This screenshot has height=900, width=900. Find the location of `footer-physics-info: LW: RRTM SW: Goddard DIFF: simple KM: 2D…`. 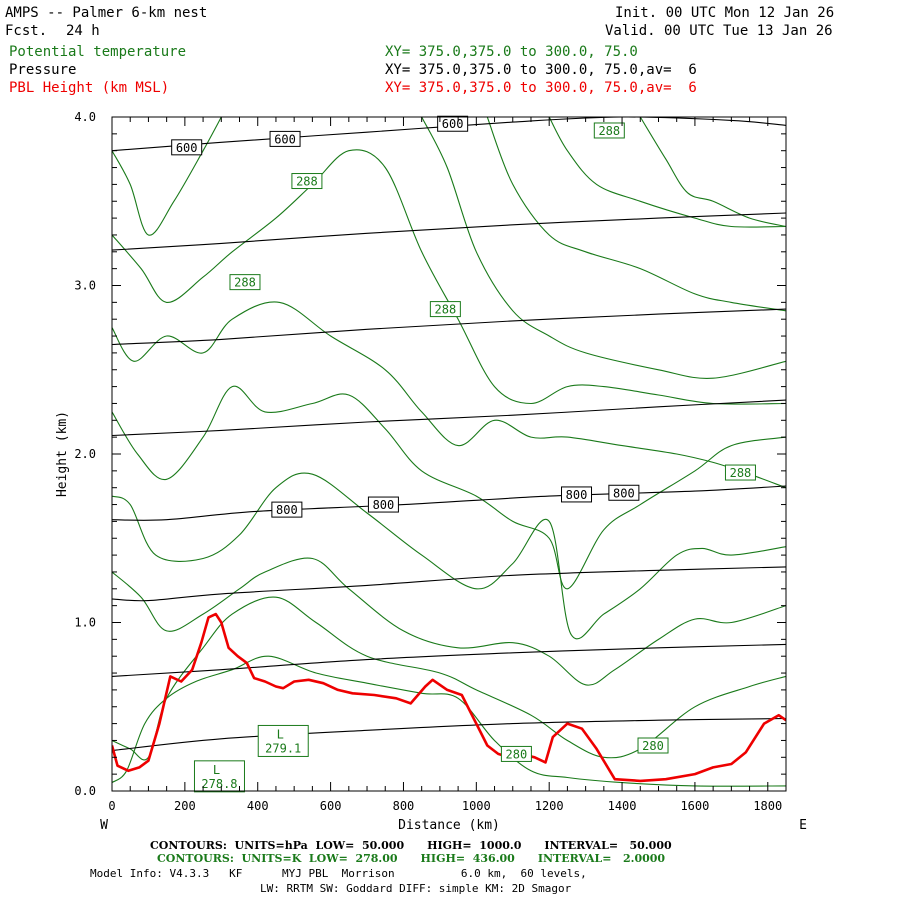

footer-physics-info: LW: RRTM SW: Goddard DIFF: simple KM: 2D… is located at coordinates (416, 888).